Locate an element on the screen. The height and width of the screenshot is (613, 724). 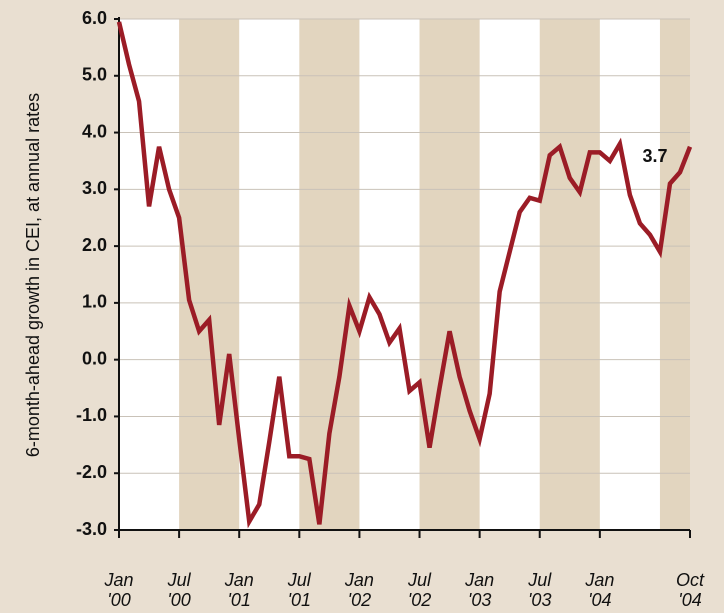
x-tick-label: Jan '00 is located at coordinates (119, 590).